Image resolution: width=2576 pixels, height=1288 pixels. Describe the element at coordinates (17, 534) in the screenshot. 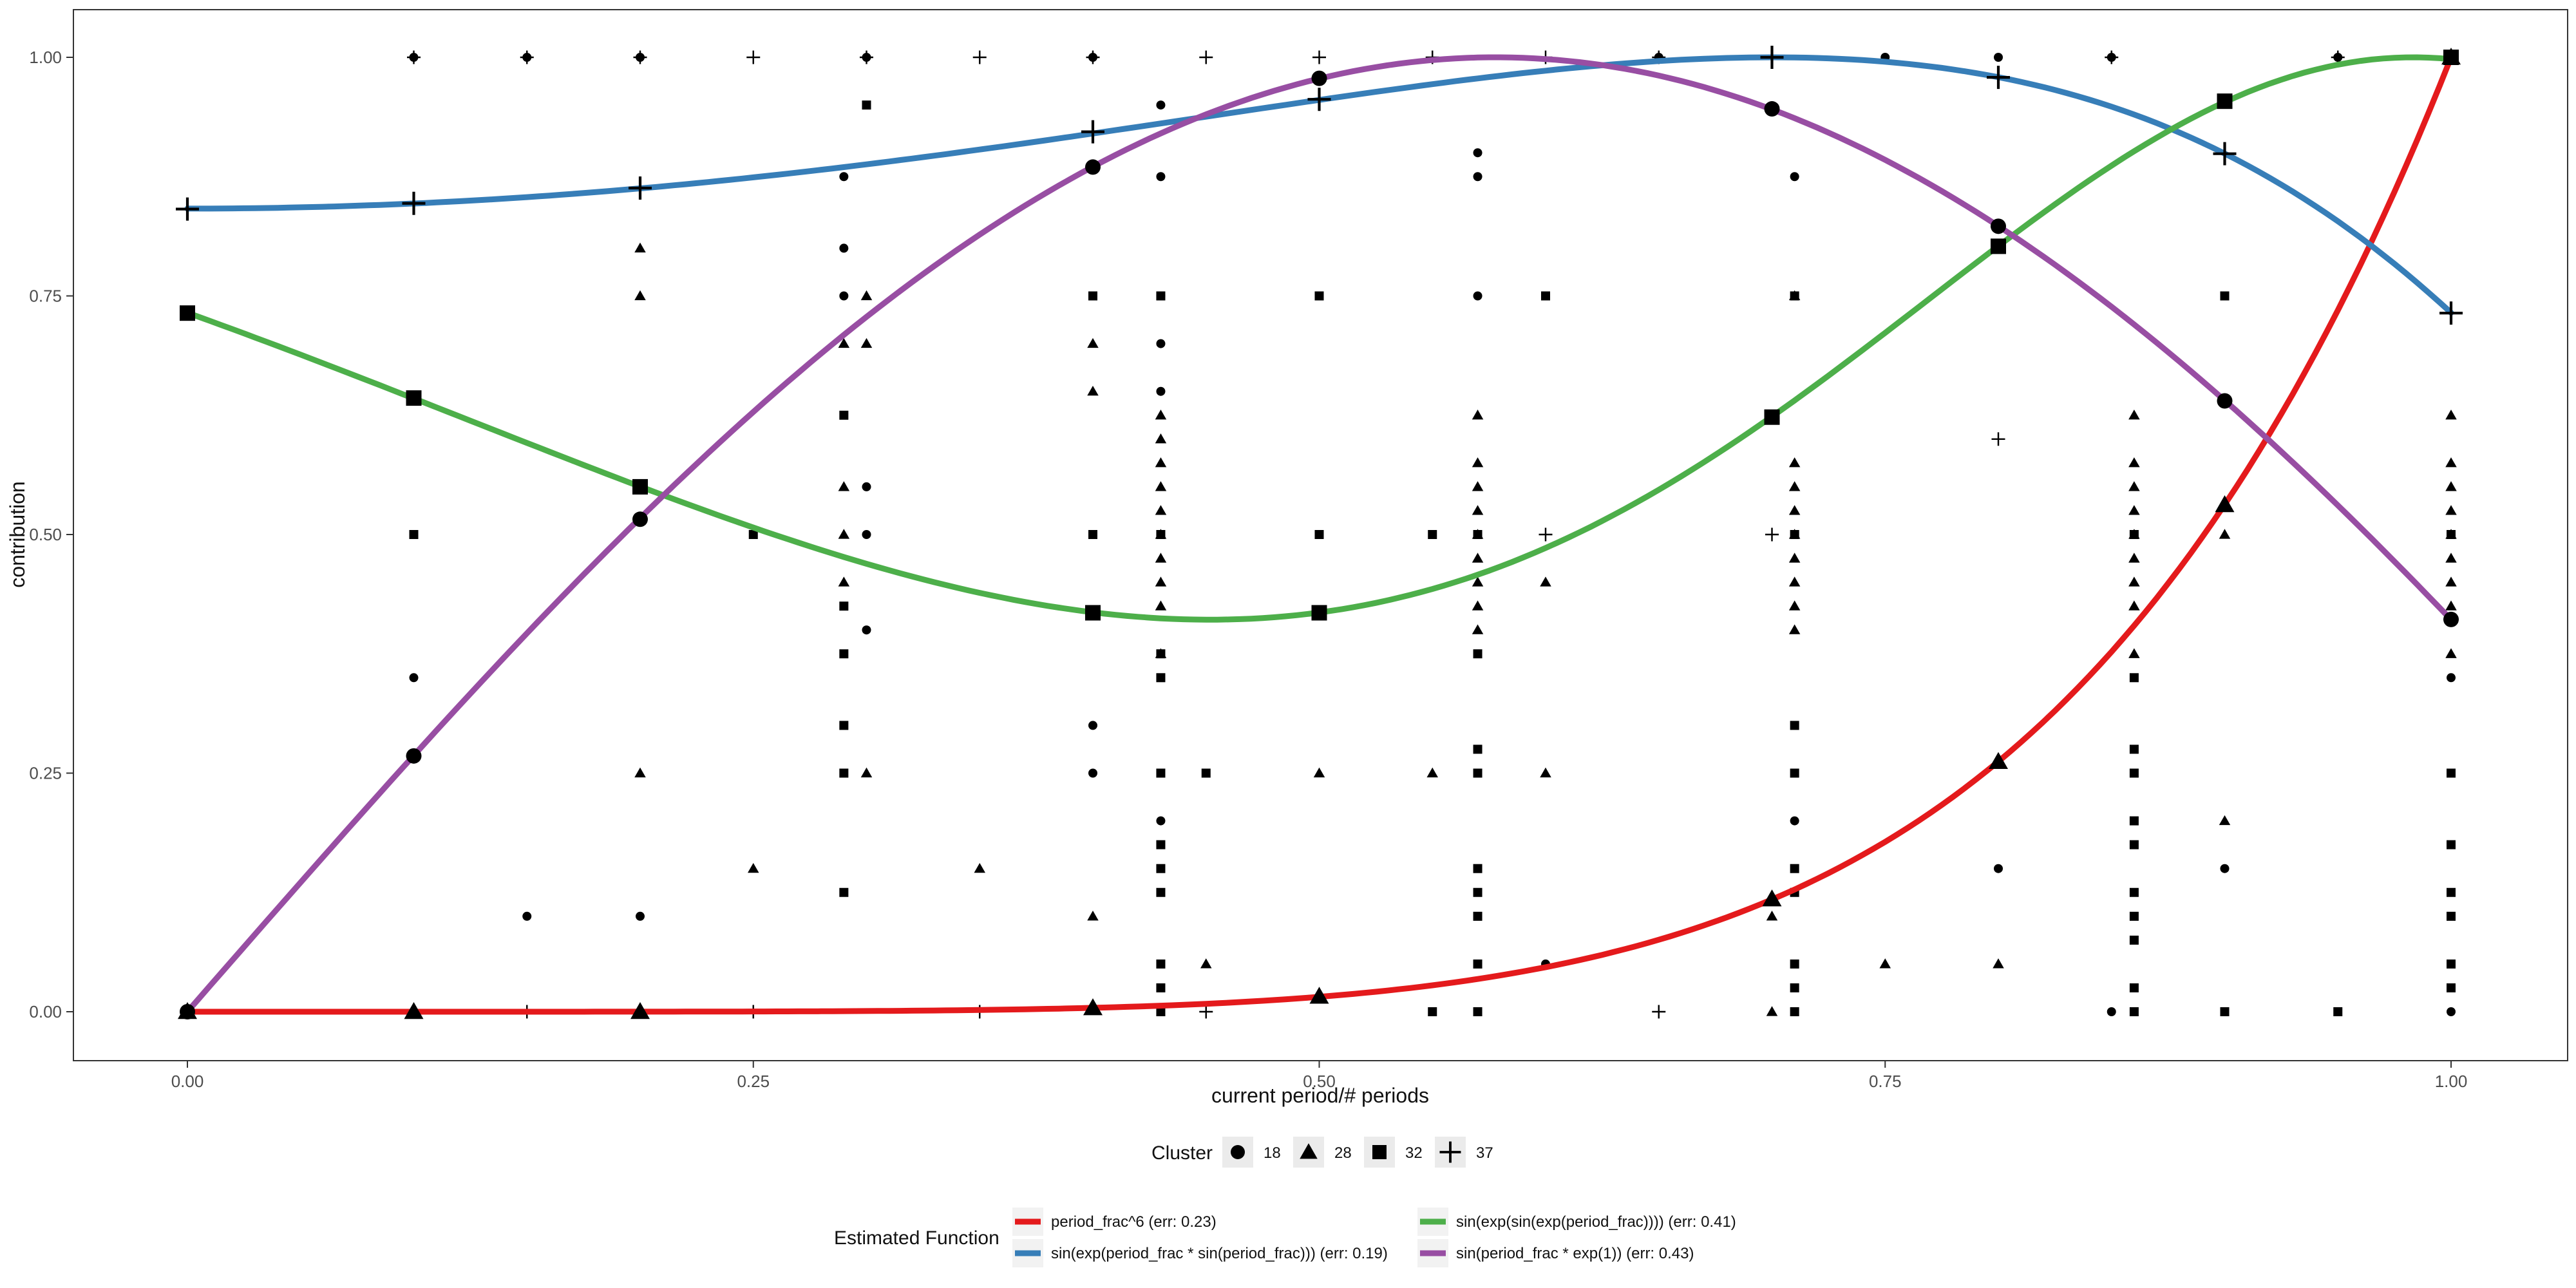

I see `y-axis-title: contribution` at that location.